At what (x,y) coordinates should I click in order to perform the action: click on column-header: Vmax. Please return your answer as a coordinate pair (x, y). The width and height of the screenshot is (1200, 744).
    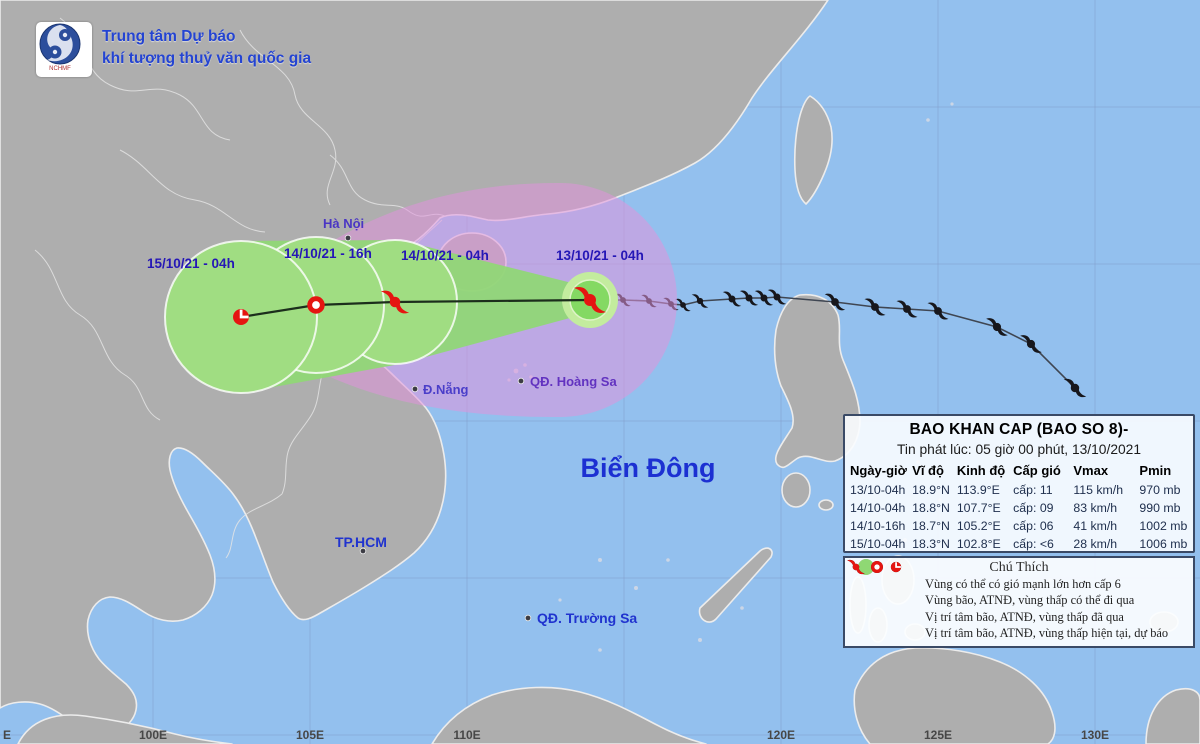
    Looking at the image, I should click on (1091, 470).